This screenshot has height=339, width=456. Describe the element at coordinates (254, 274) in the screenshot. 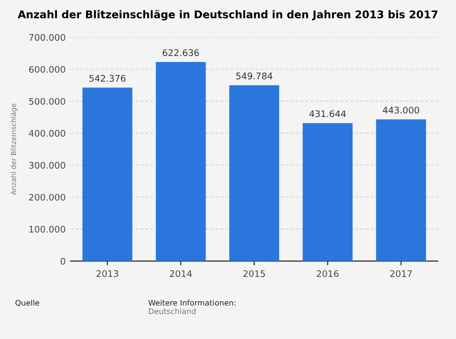

I see `x-tick-label: 2015` at that location.